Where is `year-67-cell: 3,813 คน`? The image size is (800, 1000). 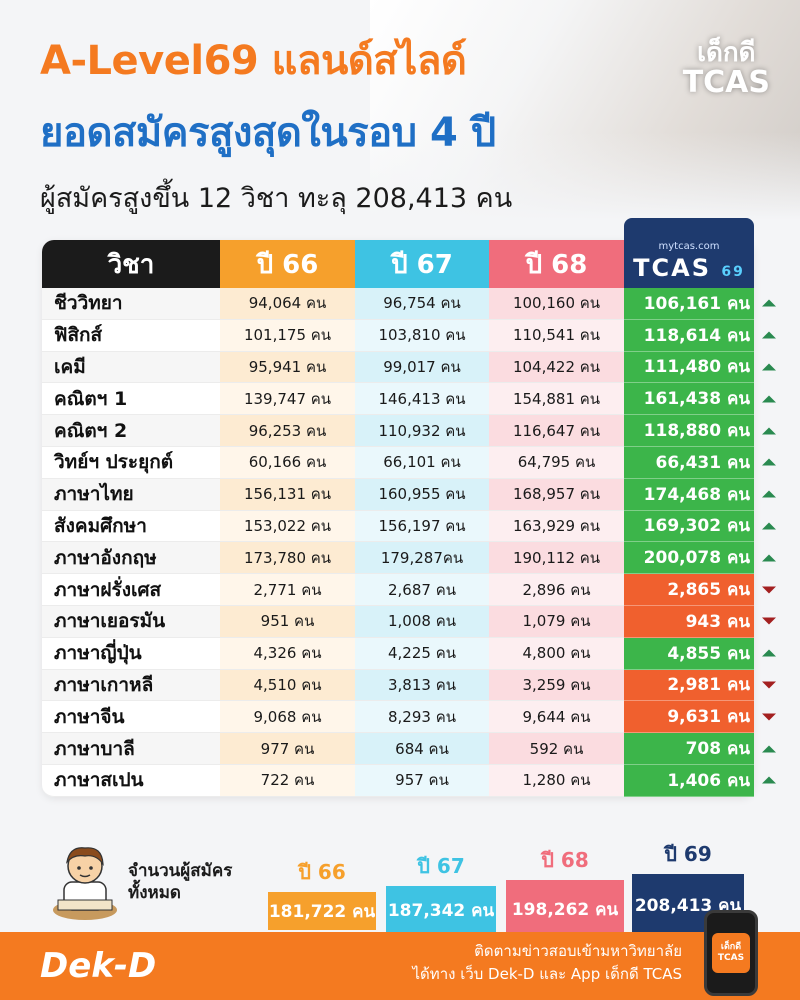
year-67-cell: 3,813 คน is located at coordinates (422, 685).